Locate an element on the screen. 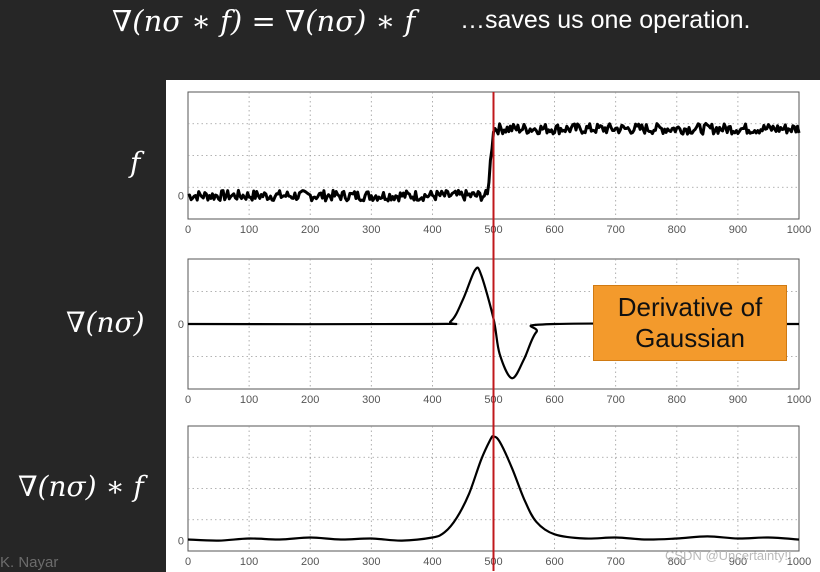 The image size is (820, 572). equation-text: ∇(nσ ∗ f) = ∇(nσ) ∗ f is located at coordinates (264, 21).